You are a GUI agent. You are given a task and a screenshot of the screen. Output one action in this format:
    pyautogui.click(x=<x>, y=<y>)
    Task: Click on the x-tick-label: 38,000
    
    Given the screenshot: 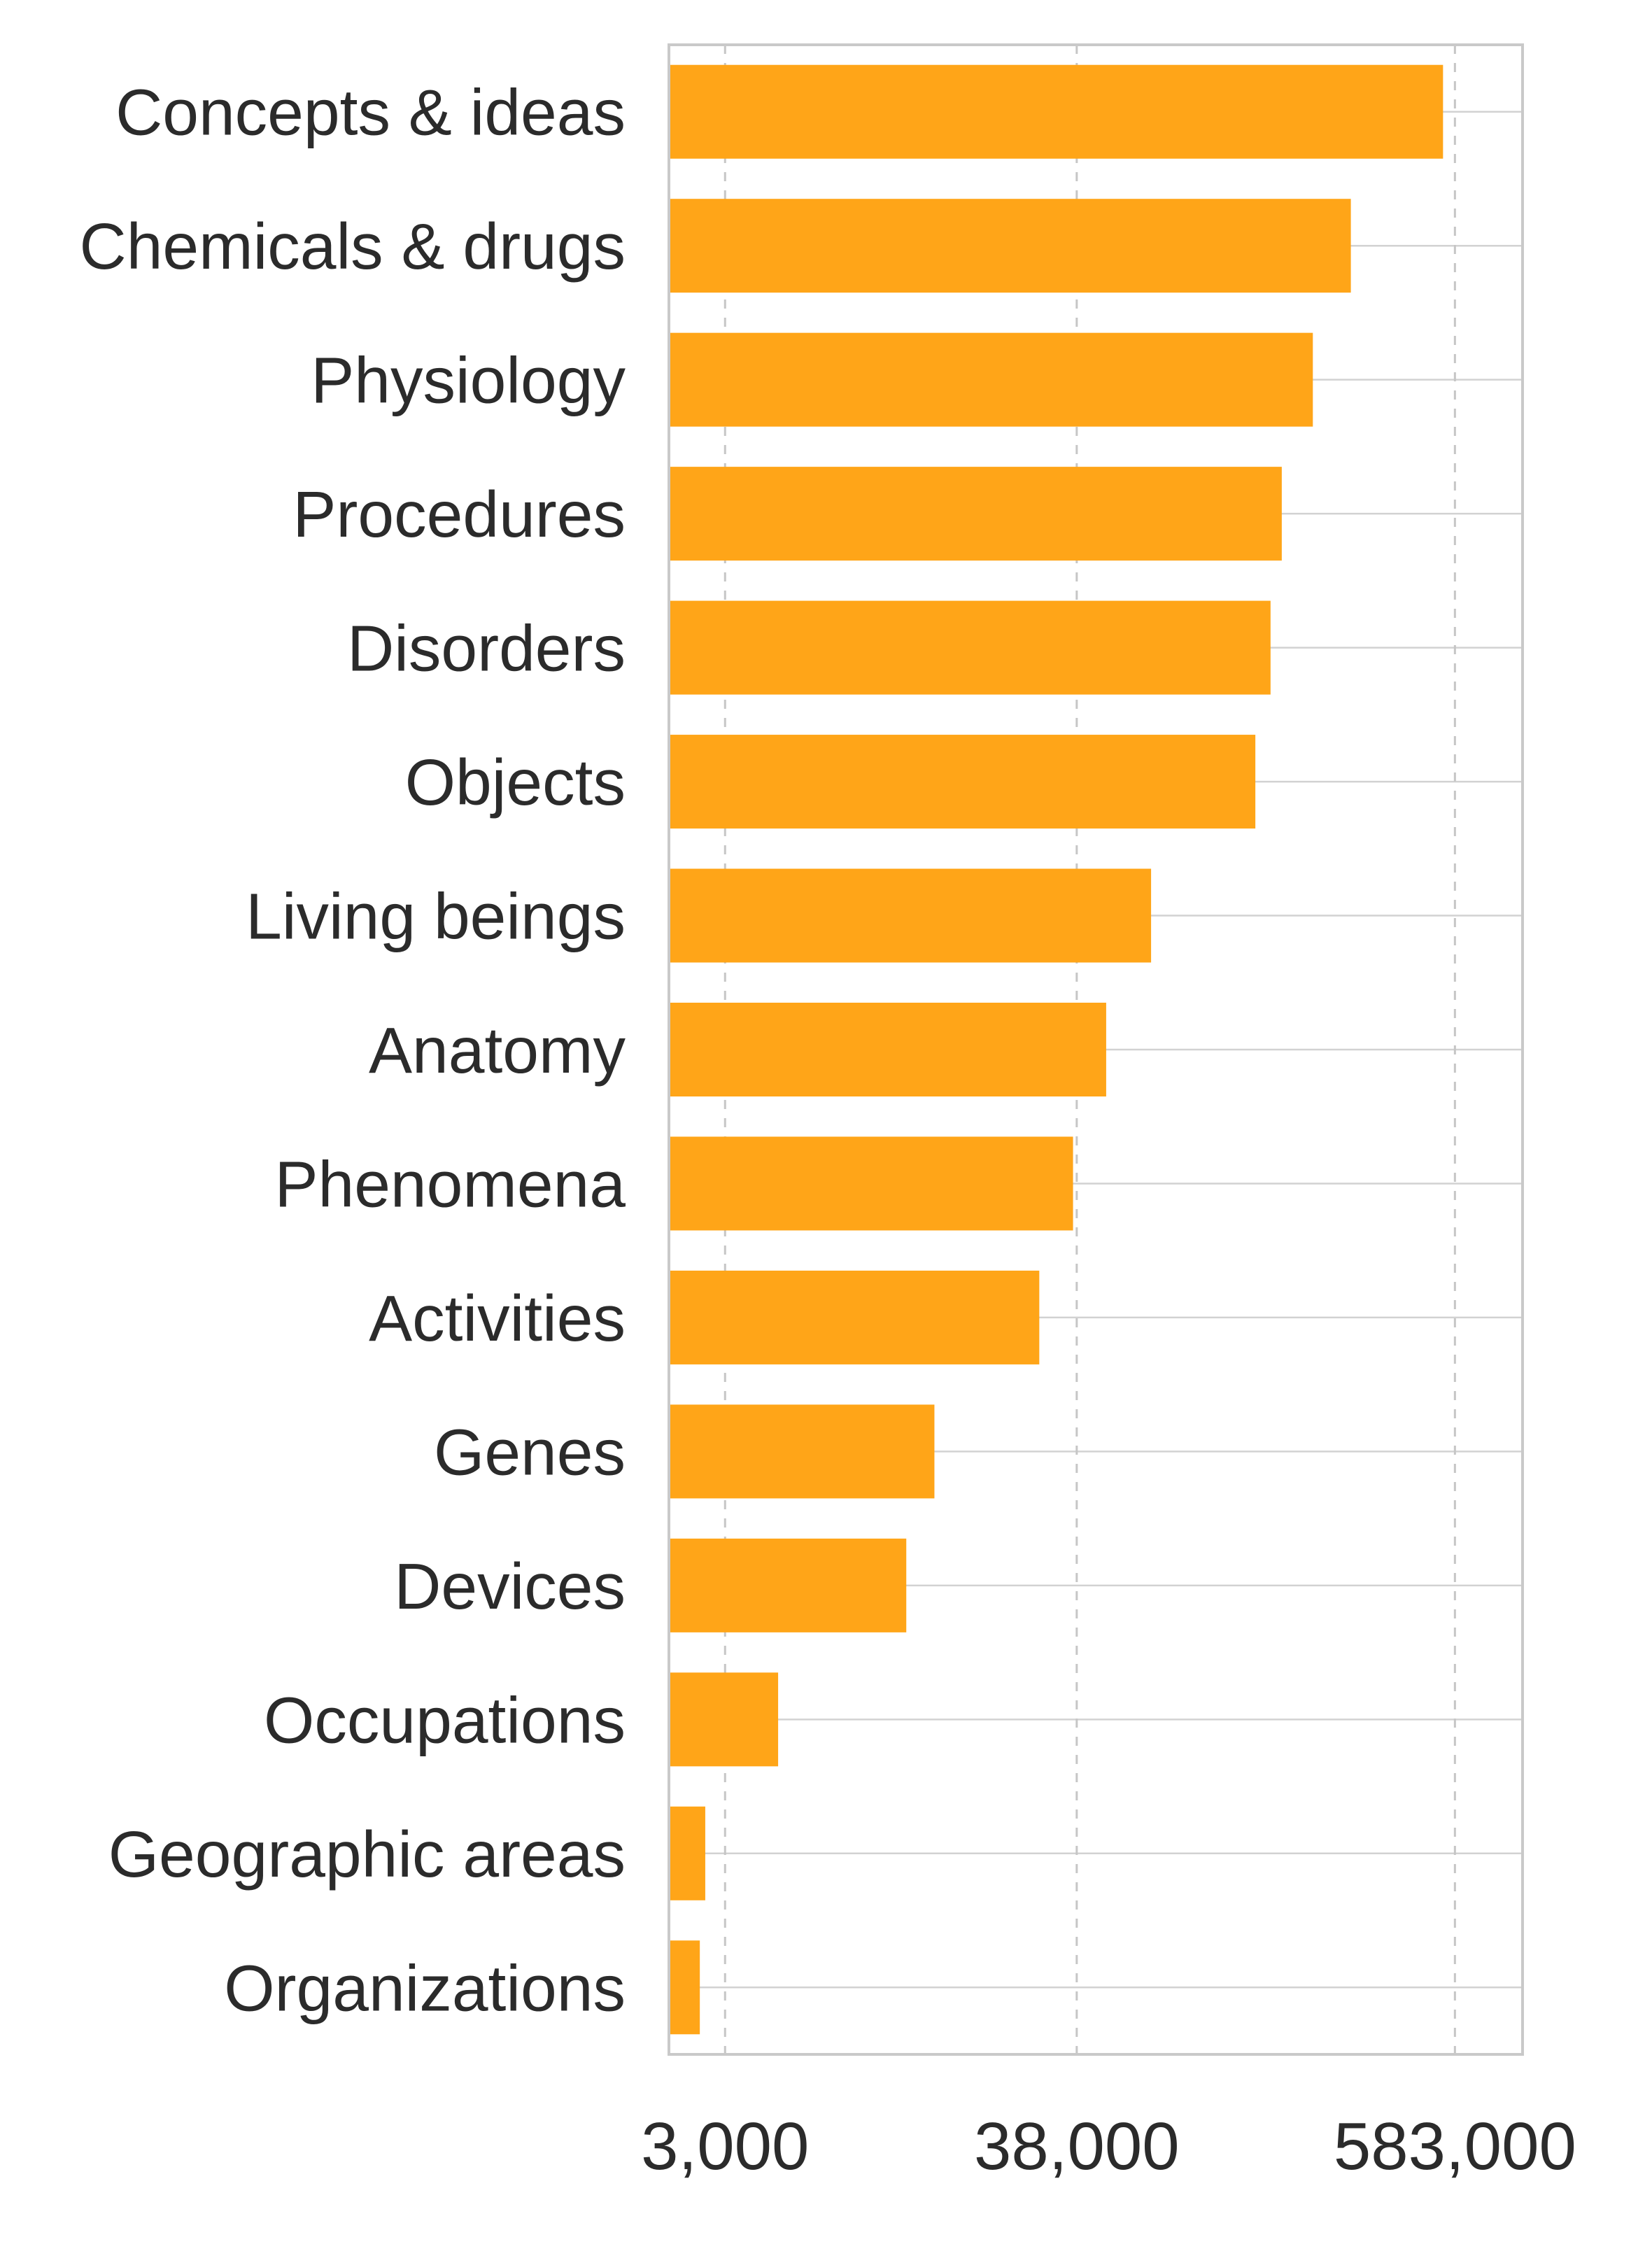 What is the action you would take?
    pyautogui.click(x=1077, y=2146)
    